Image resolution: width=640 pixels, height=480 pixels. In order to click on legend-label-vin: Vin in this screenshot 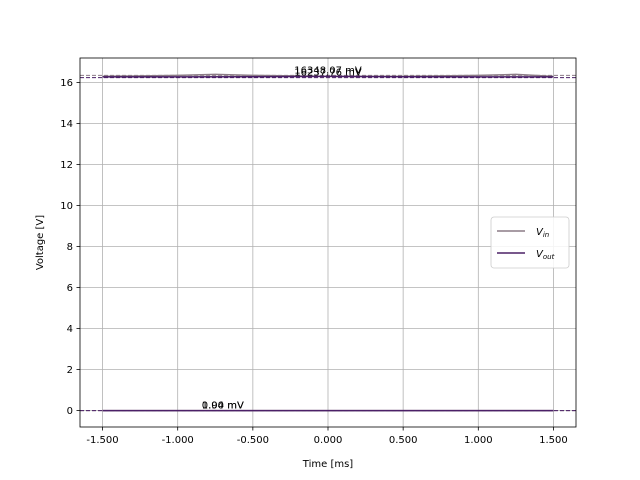, I will do `click(542, 233)`.